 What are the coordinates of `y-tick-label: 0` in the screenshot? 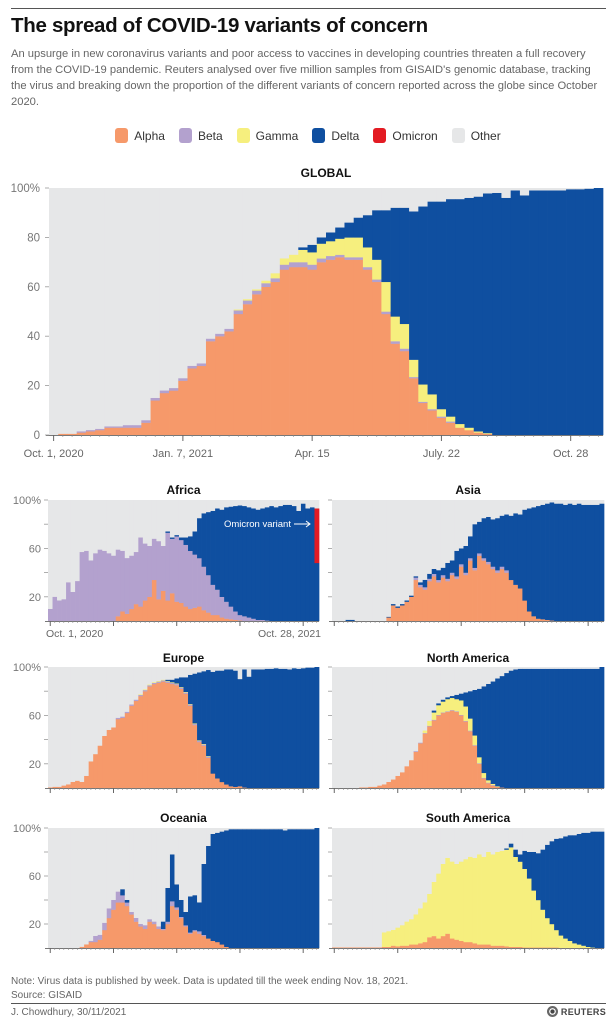 It's located at (37, 436).